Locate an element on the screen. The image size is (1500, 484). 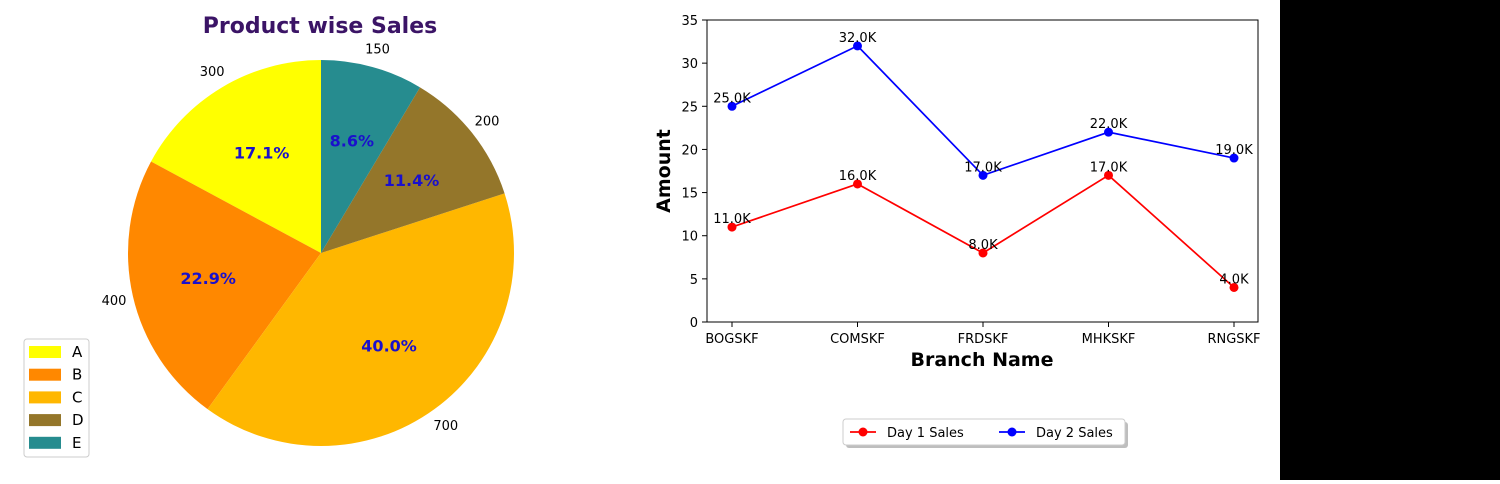
line-legend-label: Day 2 Sales is located at coordinates (1074, 433).